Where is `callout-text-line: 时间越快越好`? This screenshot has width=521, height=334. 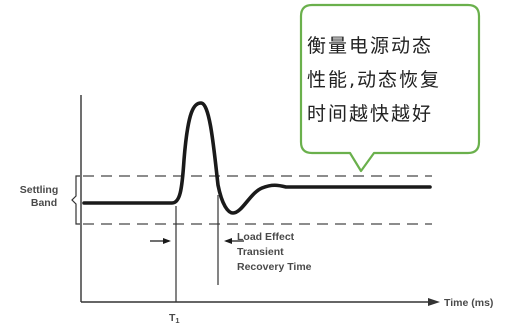
callout-text-line: 时间越快越好 is located at coordinates (370, 114).